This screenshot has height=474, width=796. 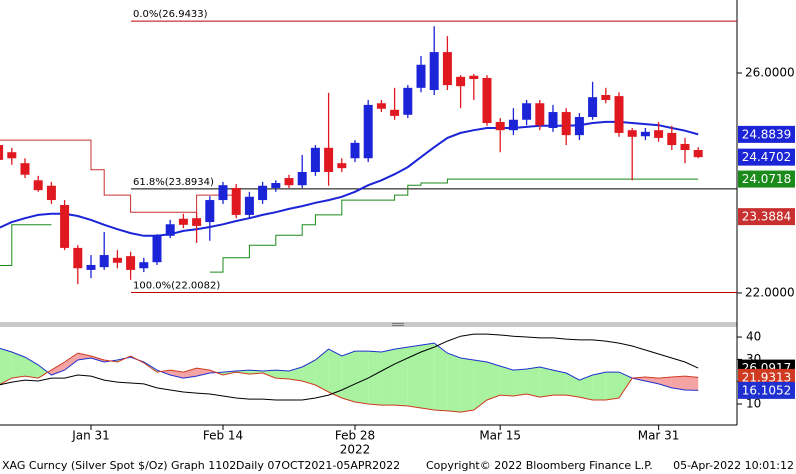 I want to click on y-tick-label: 22.0000, so click(x=770, y=293).